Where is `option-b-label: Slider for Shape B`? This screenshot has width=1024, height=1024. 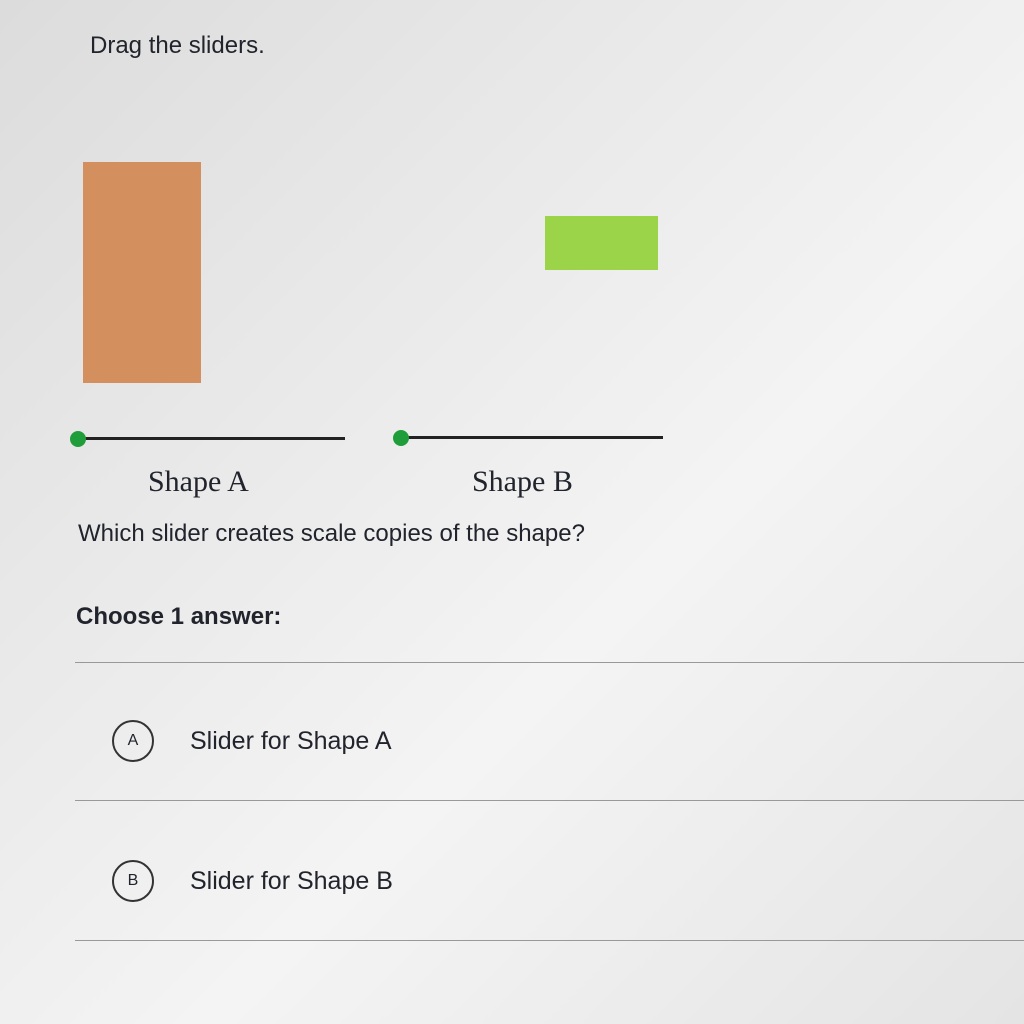
option-b-label: Slider for Shape B is located at coordinates (291, 880).